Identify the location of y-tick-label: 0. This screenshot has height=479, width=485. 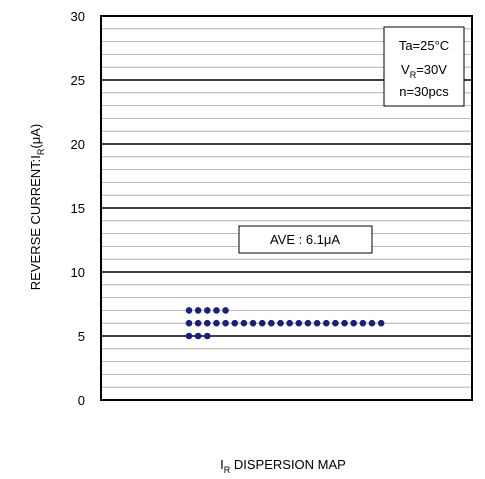
(81, 400).